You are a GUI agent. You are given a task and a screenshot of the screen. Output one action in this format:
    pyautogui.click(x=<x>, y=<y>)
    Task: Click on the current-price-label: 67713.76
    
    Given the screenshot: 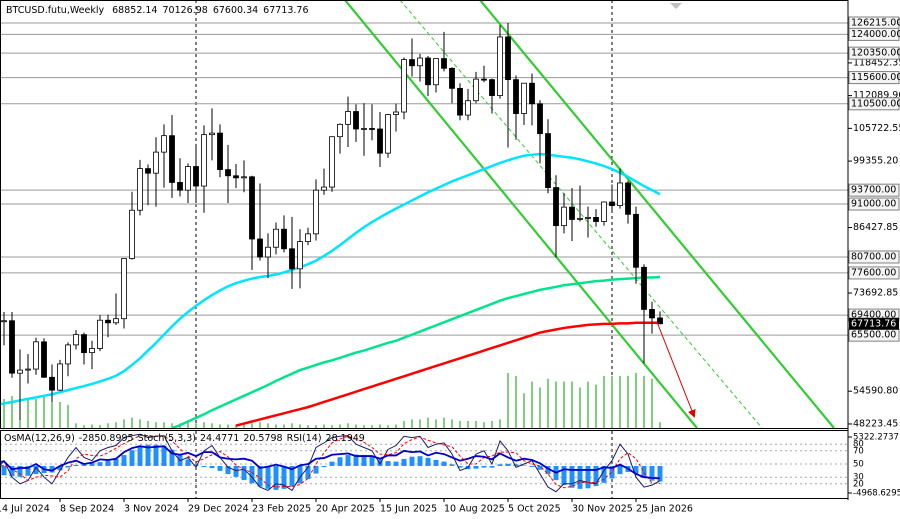 What is the action you would take?
    pyautogui.click(x=873, y=323)
    